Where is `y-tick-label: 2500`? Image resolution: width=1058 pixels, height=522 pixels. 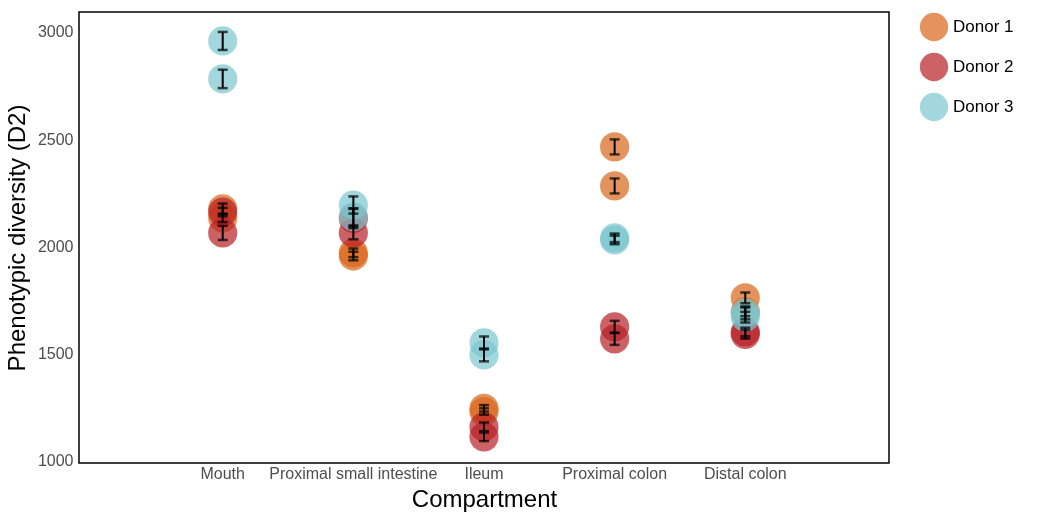
y-tick-label: 2500 is located at coordinates (55, 139).